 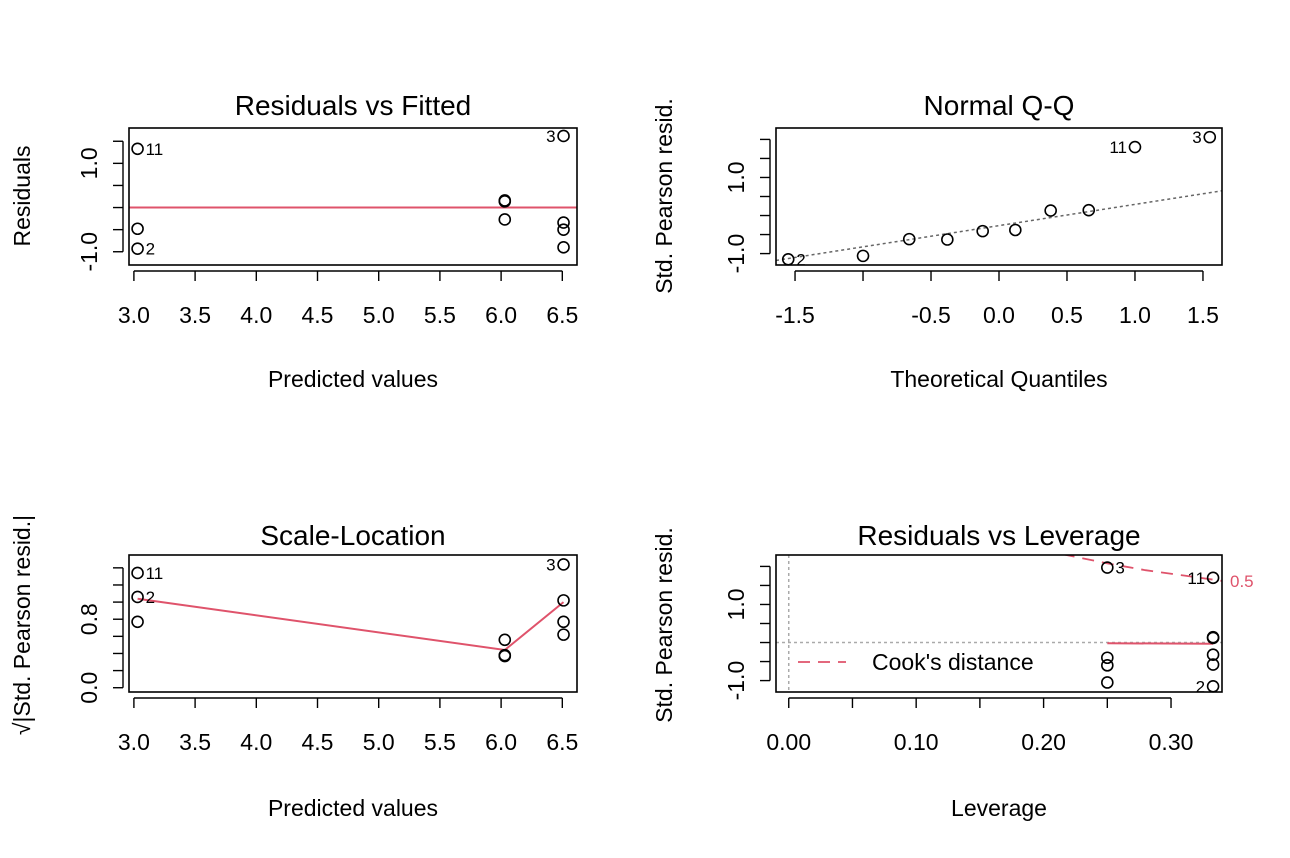 What do you see at coordinates (1242, 581) in the screenshot?
I see `cooks-contour-label: 0.5` at bounding box center [1242, 581].